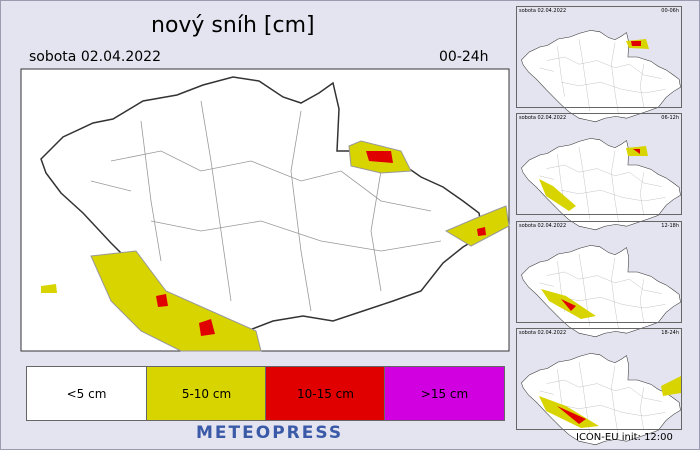 The height and width of the screenshot is (450, 700). What do you see at coordinates (670, 226) in the screenshot?
I see `panel-period: 12-18h` at bounding box center [670, 226].